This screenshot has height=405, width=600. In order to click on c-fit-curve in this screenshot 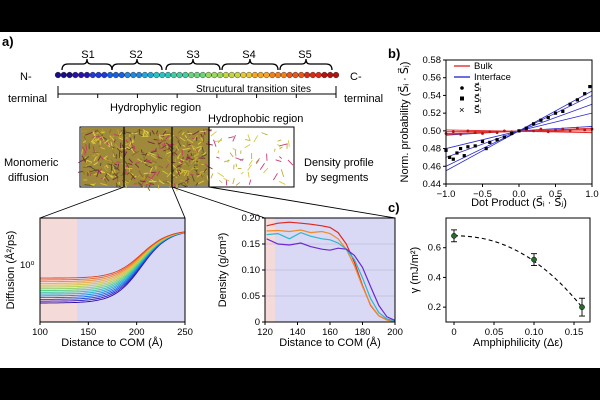, I will do `click(518, 271)`.